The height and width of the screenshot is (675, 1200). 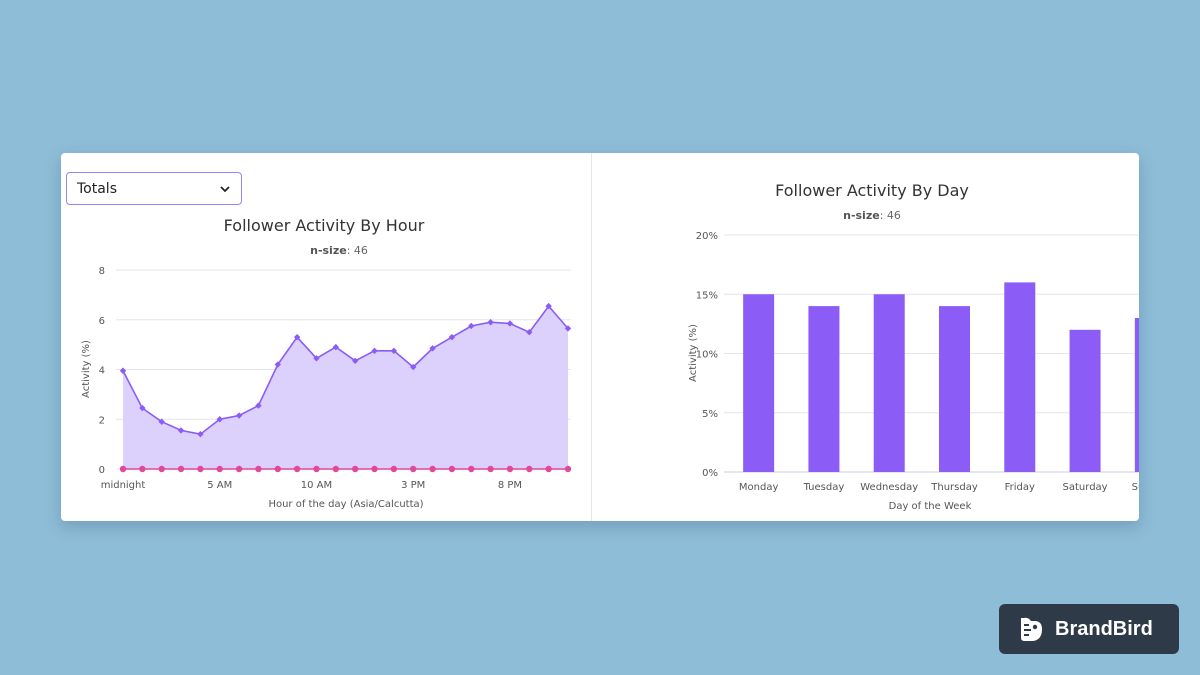 What do you see at coordinates (316, 485) in the screenshot?
I see `hour-x-tick-label: 10 AM` at bounding box center [316, 485].